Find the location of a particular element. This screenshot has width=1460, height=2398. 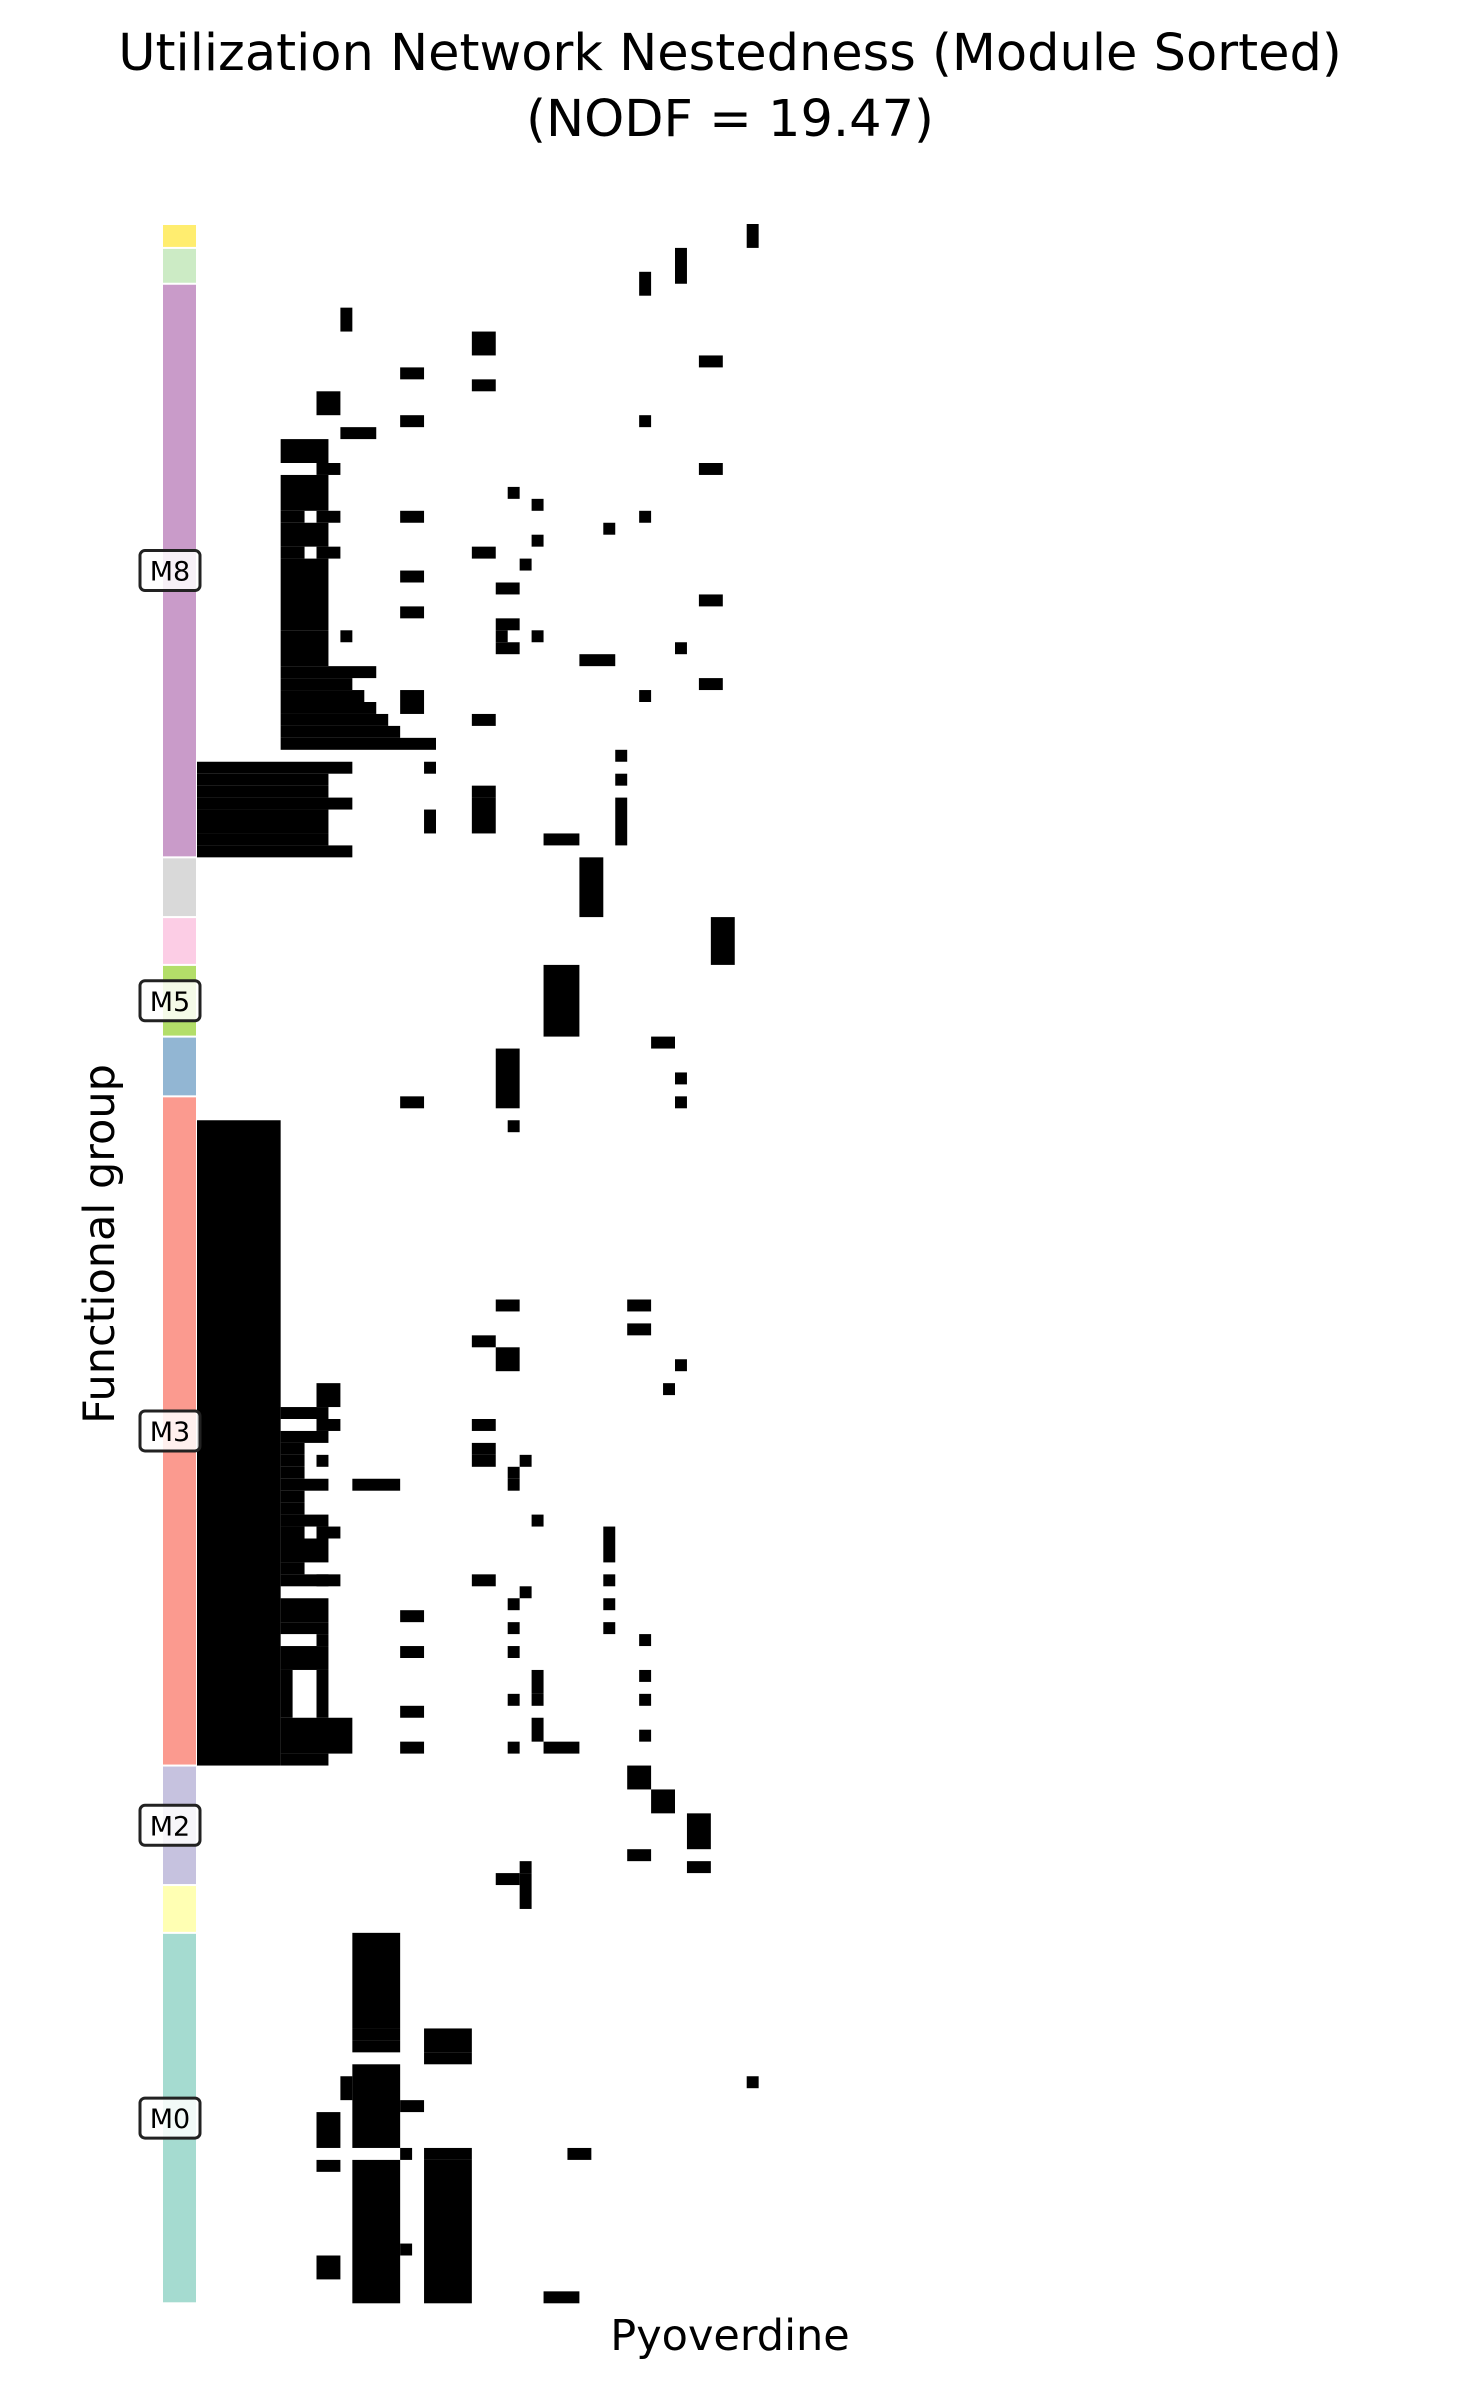

module-tag-label: M0 is located at coordinates (170, 2119).